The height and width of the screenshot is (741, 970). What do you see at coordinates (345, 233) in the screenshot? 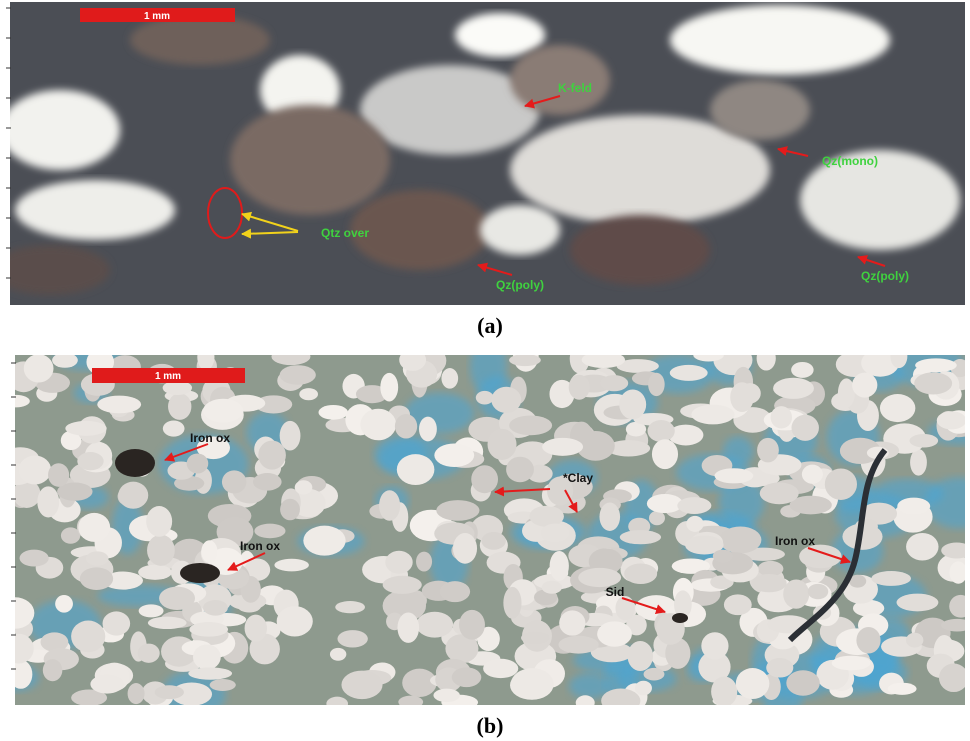
I see `label: Qtz over` at bounding box center [345, 233].